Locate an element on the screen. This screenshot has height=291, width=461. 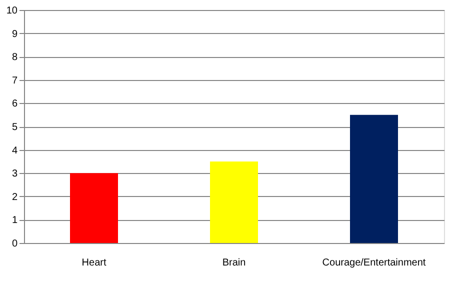
y-tick-label: 1 is located at coordinates (15, 220).